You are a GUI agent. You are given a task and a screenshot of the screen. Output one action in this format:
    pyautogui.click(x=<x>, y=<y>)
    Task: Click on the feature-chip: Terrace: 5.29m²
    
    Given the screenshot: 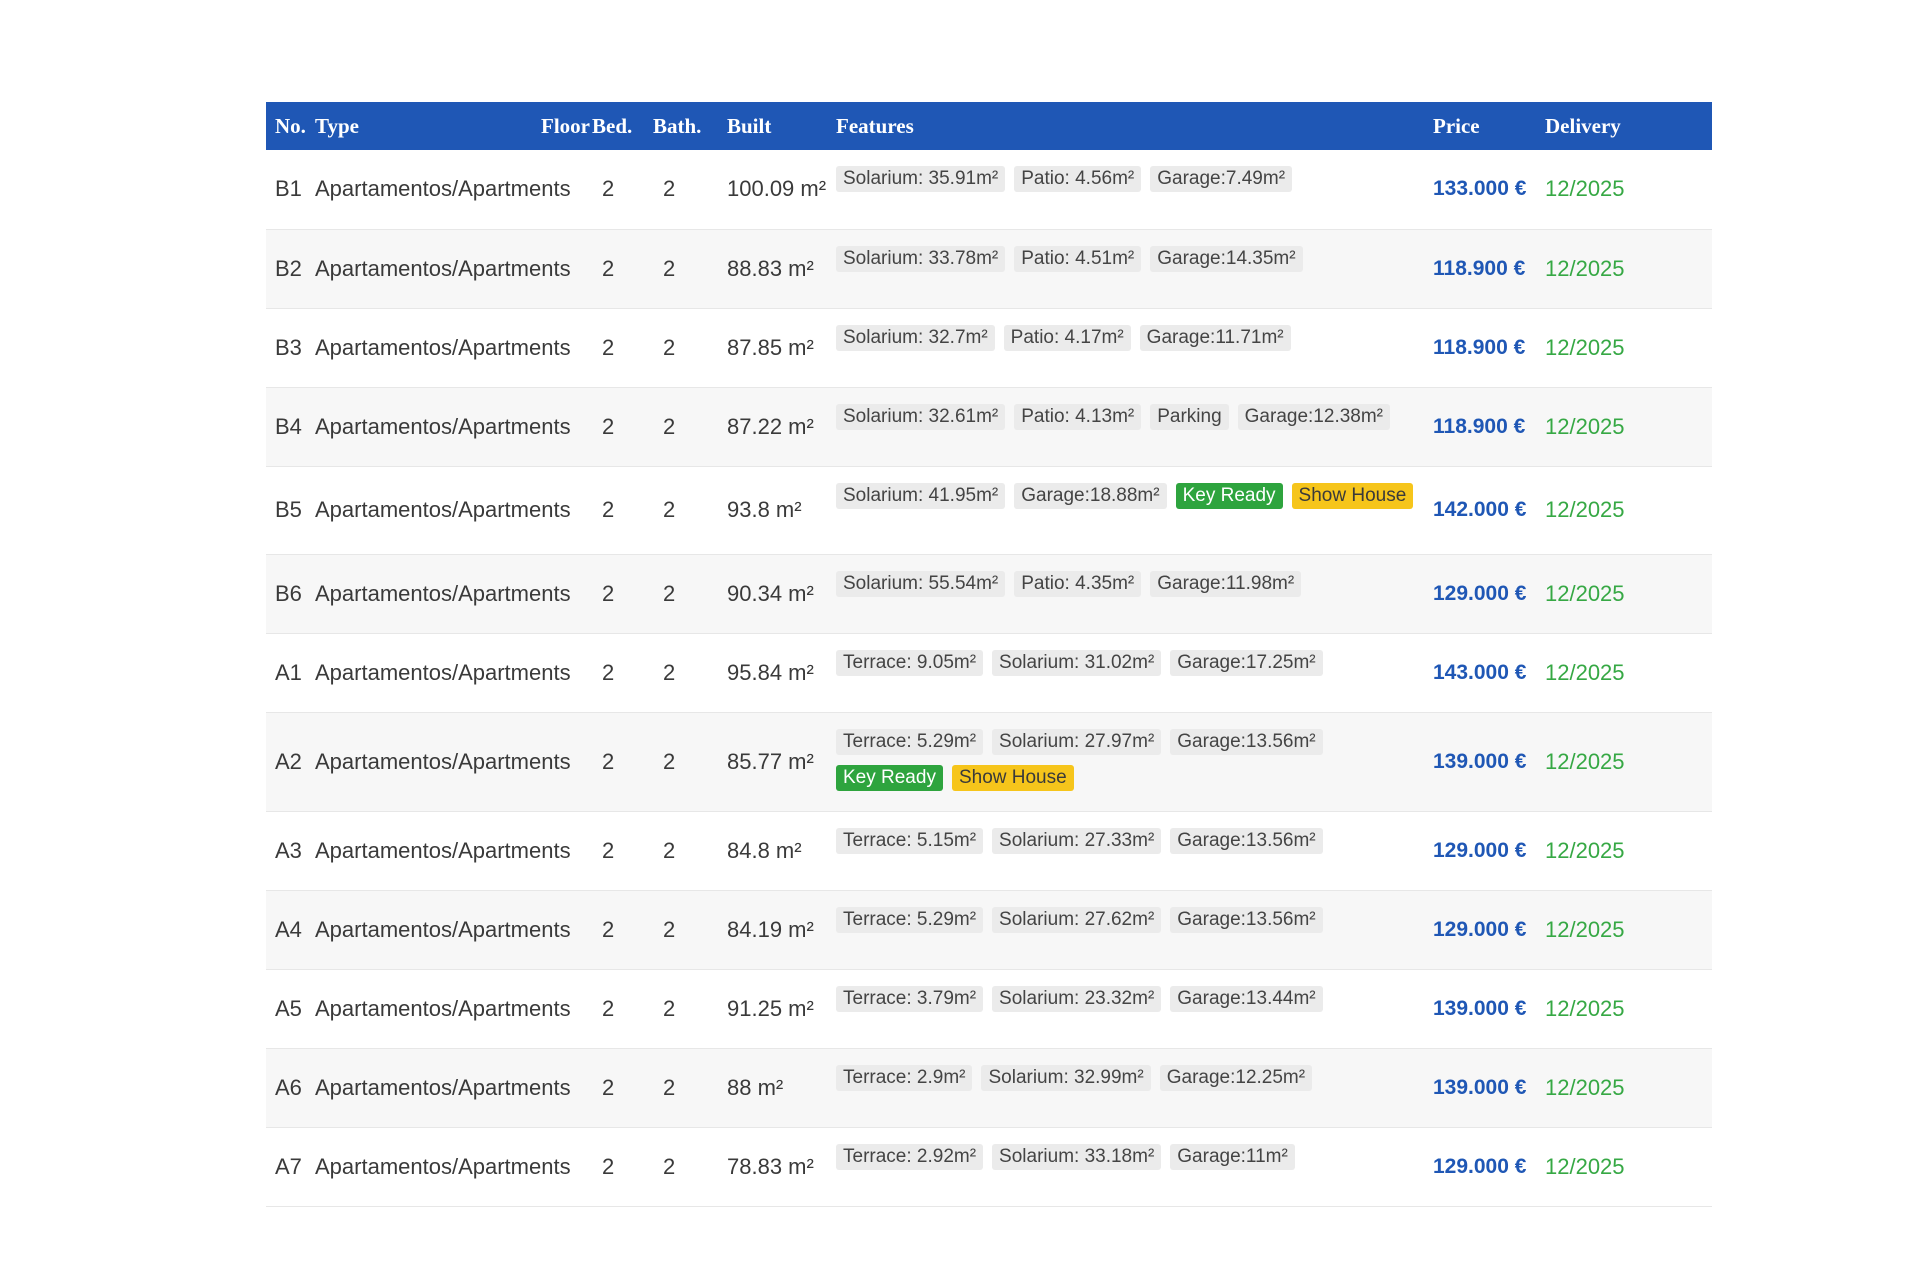 What is the action you would take?
    pyautogui.click(x=910, y=919)
    